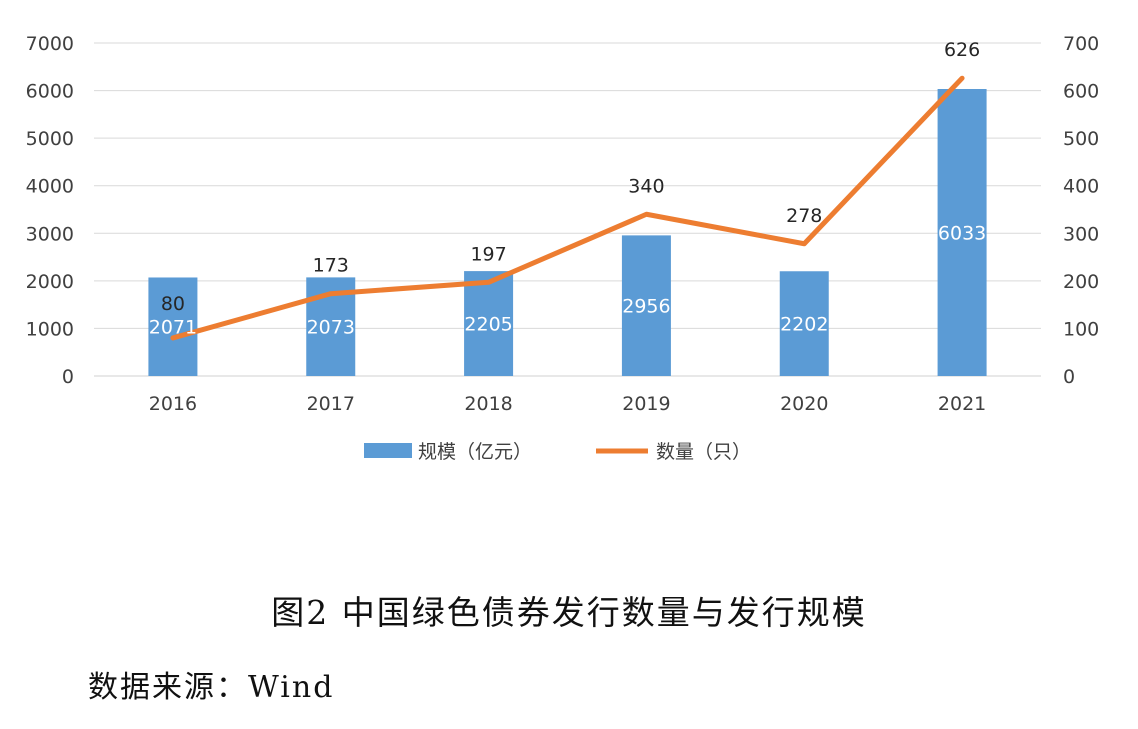 The width and height of the screenshot is (1138, 729). What do you see at coordinates (646, 186) in the screenshot?
I see `line-value-label: 340` at bounding box center [646, 186].